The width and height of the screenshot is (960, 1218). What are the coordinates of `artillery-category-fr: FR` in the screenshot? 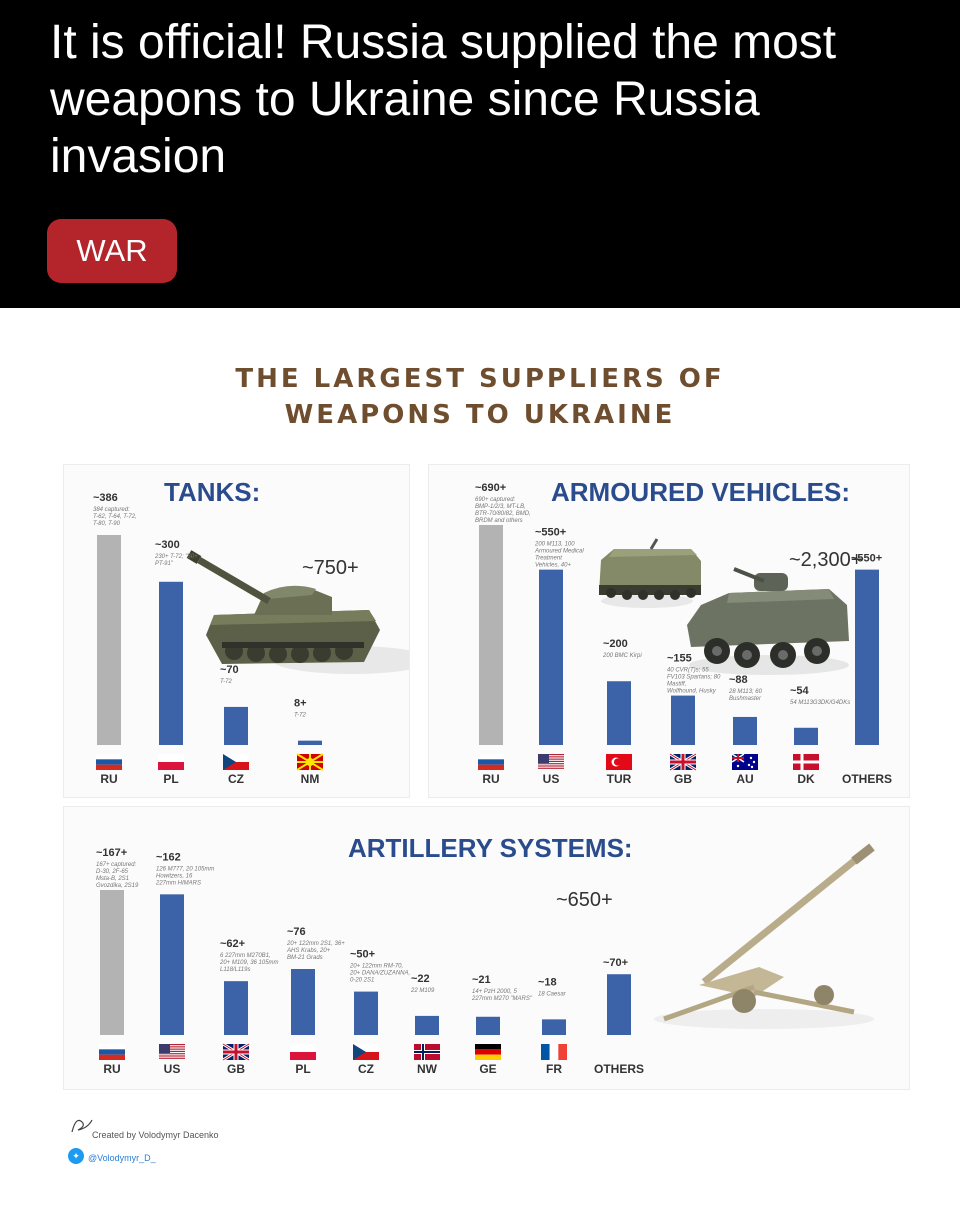 It's located at (554, 1069).